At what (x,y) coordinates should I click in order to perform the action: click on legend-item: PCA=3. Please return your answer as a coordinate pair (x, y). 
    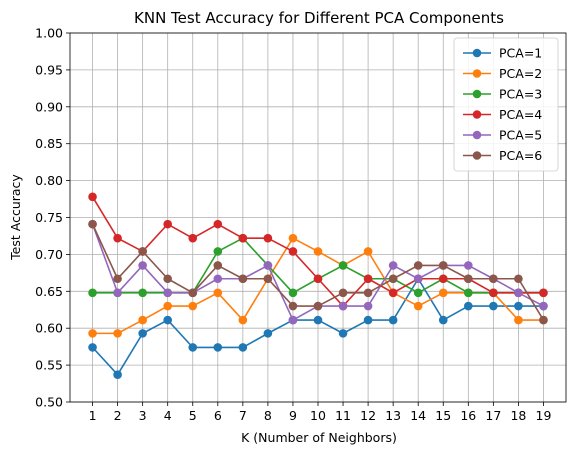
    Looking at the image, I should click on (502, 94).